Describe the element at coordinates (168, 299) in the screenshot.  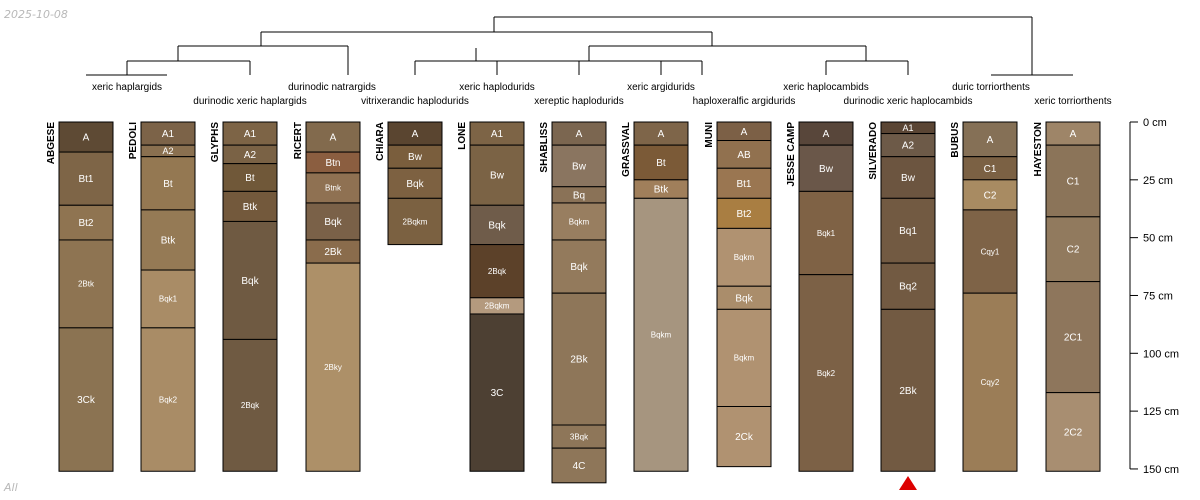
I see `horizon-bqk1` at that location.